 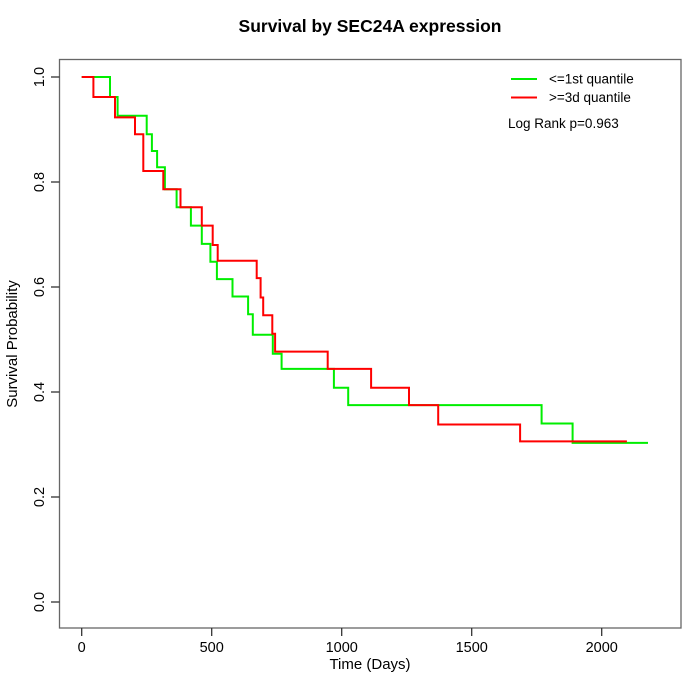 I want to click on y-axis-title: Survival Probability, so click(x=12, y=344).